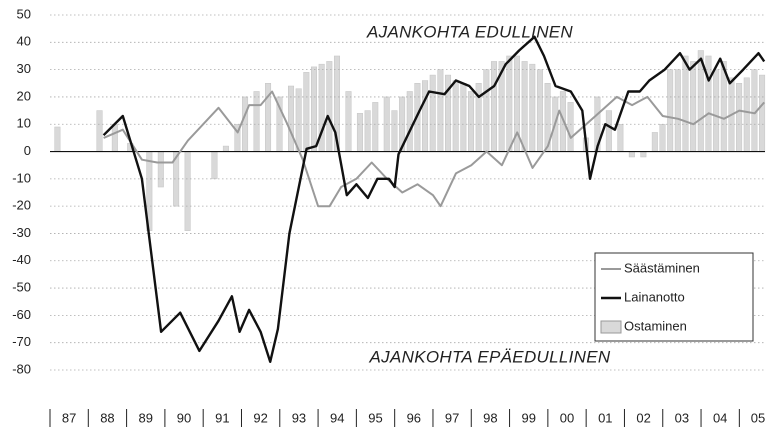  Describe the element at coordinates (24, 68) in the screenshot. I see `y-tick-label: 30` at that location.